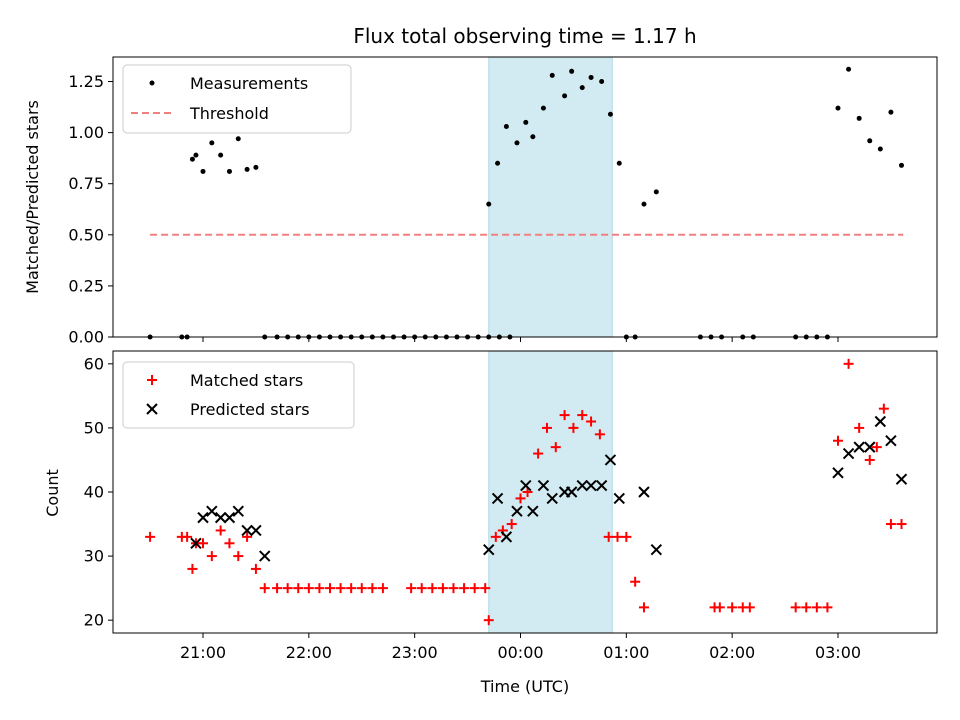 This screenshot has width=960, height=720. I want to click on bottom-xtick-label: 21:00, so click(203, 652).